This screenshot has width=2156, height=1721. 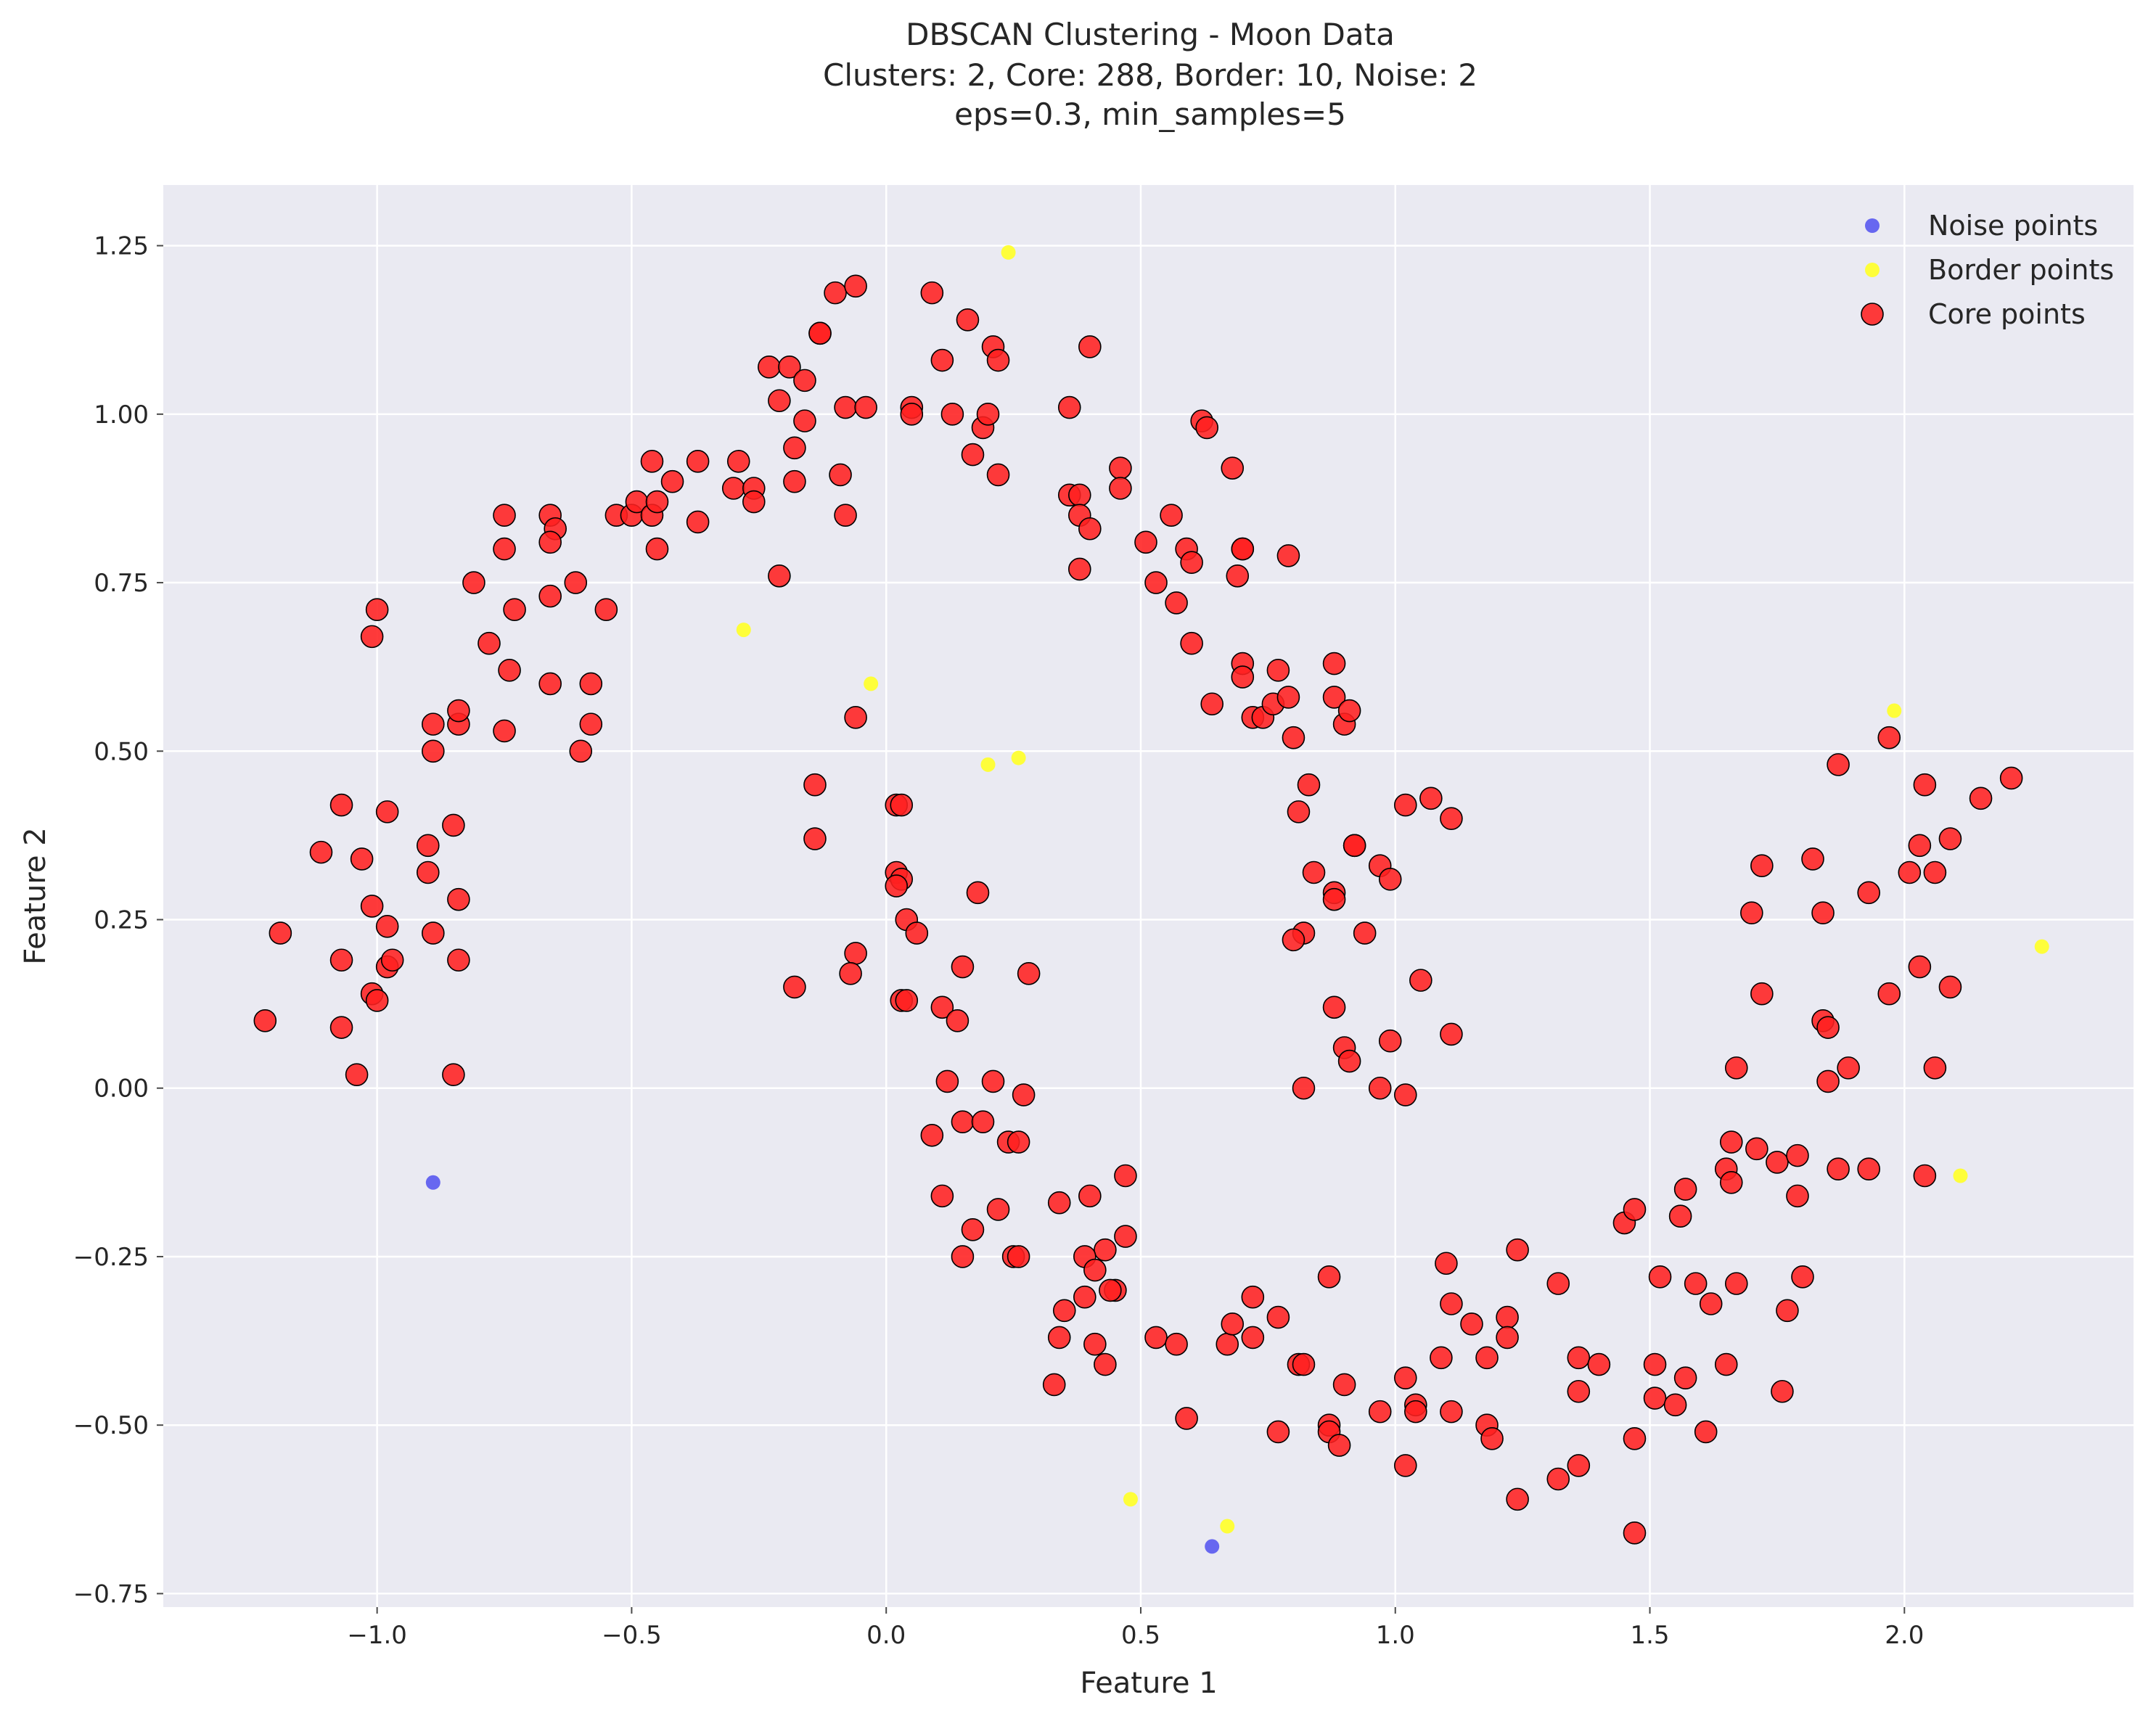 What do you see at coordinates (1973, 314) in the screenshot?
I see `legend-item: Core points` at bounding box center [1973, 314].